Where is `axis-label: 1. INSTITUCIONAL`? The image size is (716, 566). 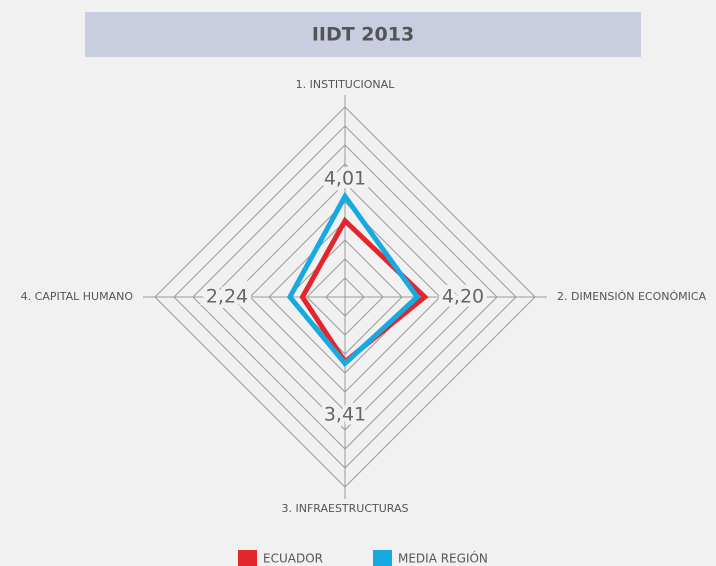 axis-label: 1. INSTITUCIONAL is located at coordinates (346, 84).